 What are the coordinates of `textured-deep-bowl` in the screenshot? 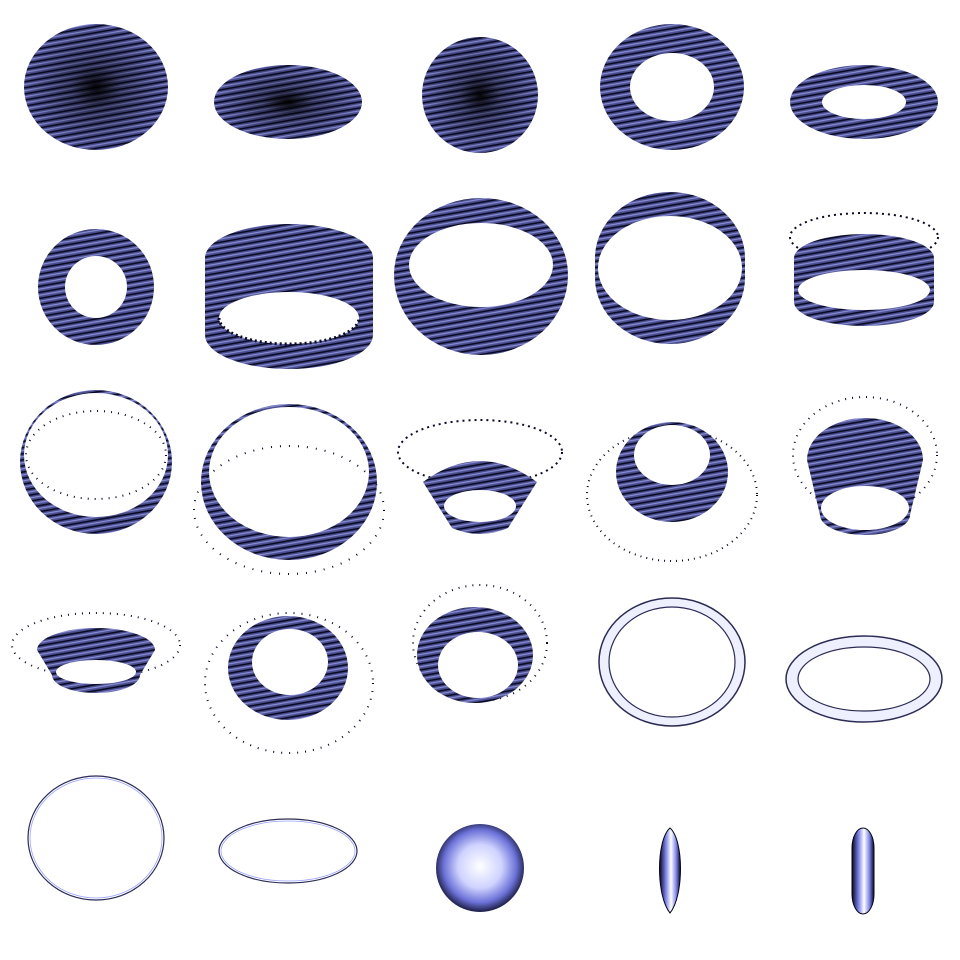 It's located at (865, 465).